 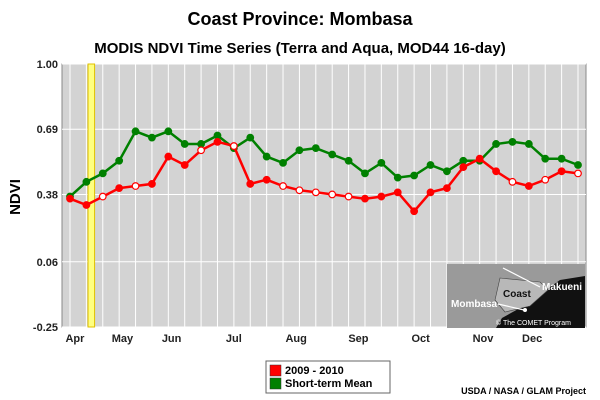 What do you see at coordinates (47, 195) in the screenshot?
I see `y-tick-label: 0.38` at bounding box center [47, 195].